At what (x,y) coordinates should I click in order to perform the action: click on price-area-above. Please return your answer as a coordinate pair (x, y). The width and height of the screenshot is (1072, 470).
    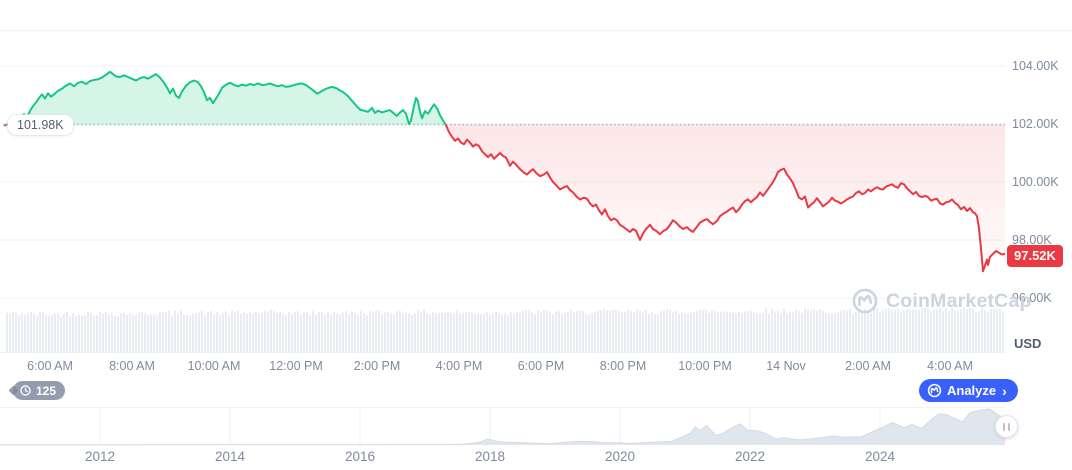
    Looking at the image, I should click on (226, 98).